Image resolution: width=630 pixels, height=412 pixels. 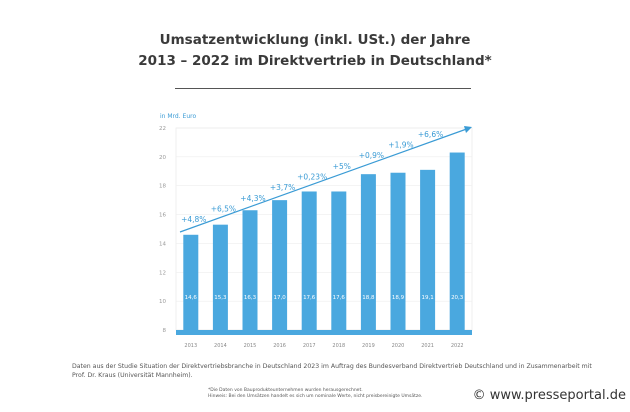 What do you see at coordinates (162, 129) in the screenshot?
I see `y-tick-label: 22` at bounding box center [162, 129].